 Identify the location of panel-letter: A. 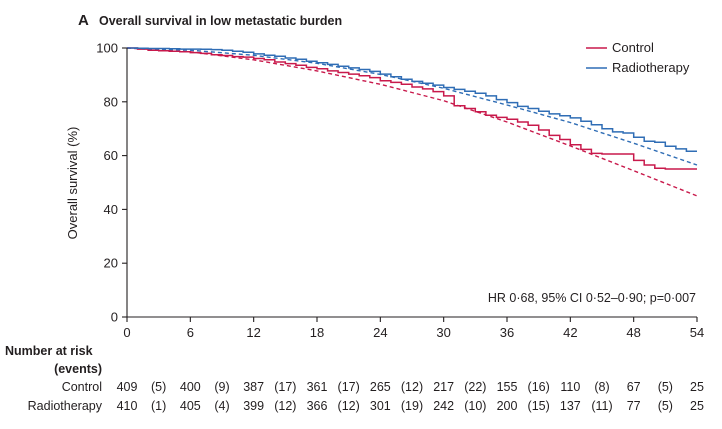
(83, 20).